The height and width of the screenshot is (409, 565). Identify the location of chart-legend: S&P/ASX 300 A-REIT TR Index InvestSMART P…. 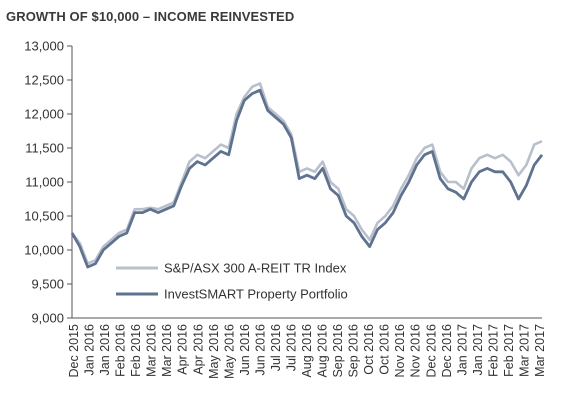
(232, 281).